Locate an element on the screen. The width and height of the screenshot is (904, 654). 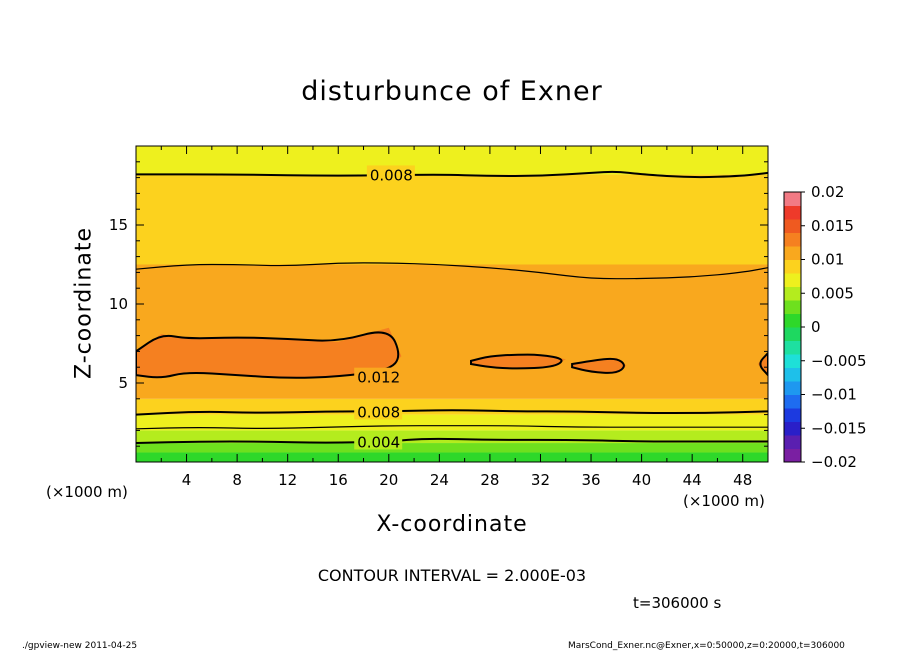
x-tick-label-28: 28 is located at coordinates (489, 480).